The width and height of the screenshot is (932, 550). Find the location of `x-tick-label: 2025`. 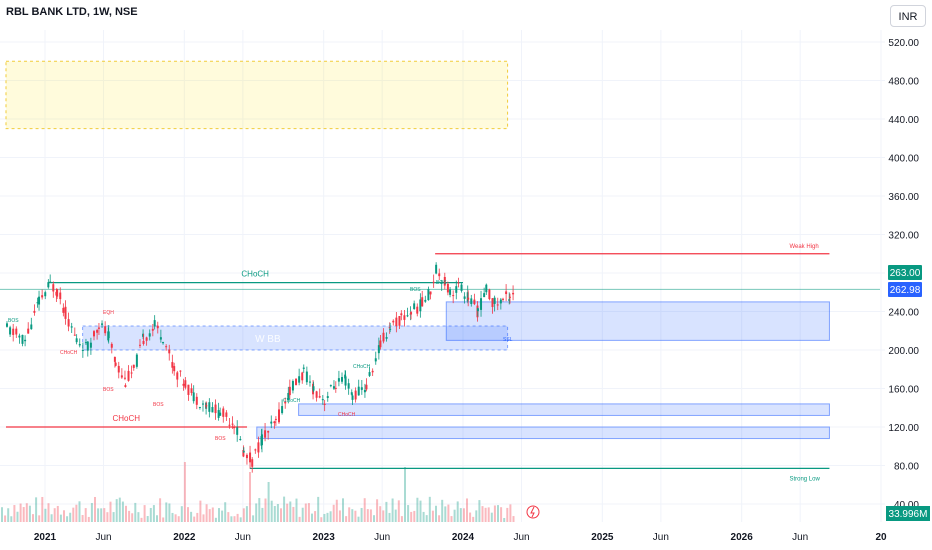

x-tick-label: 2025 is located at coordinates (602, 537).